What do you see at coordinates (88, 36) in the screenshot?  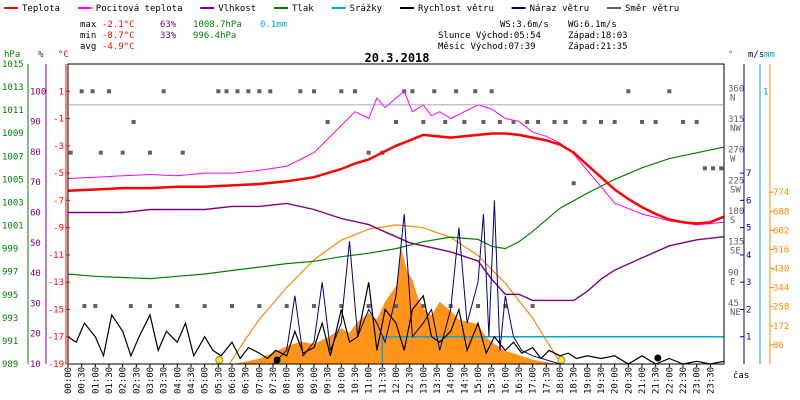 I see `stats-min-label: min` at bounding box center [88, 36].